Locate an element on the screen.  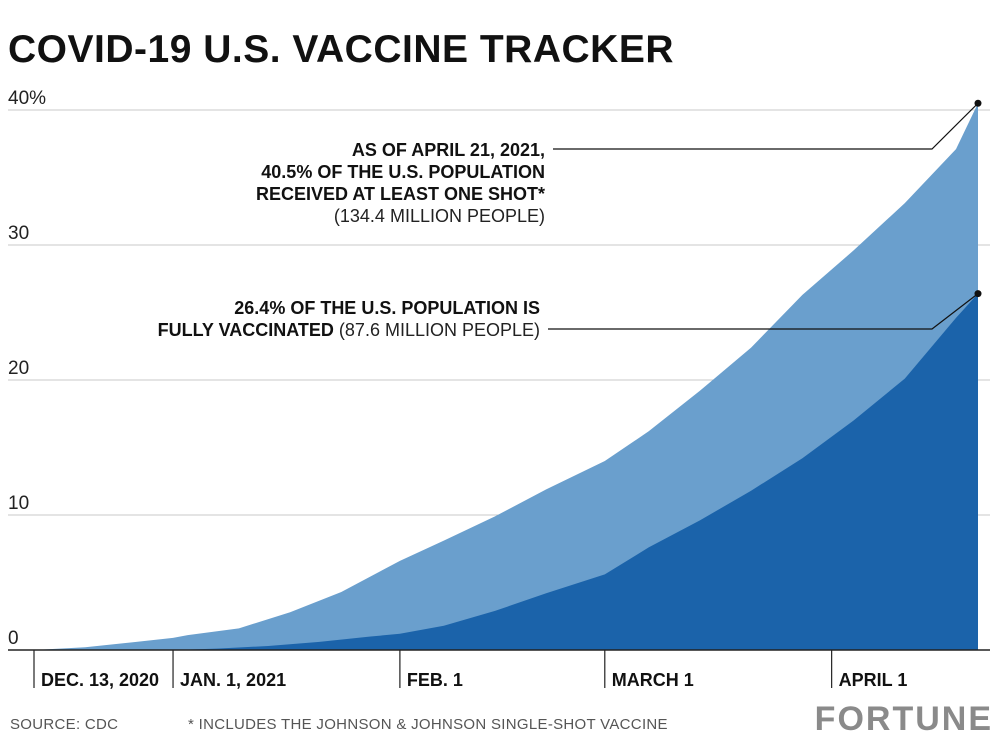
y-tick-label-10: 10 is located at coordinates (18, 503).